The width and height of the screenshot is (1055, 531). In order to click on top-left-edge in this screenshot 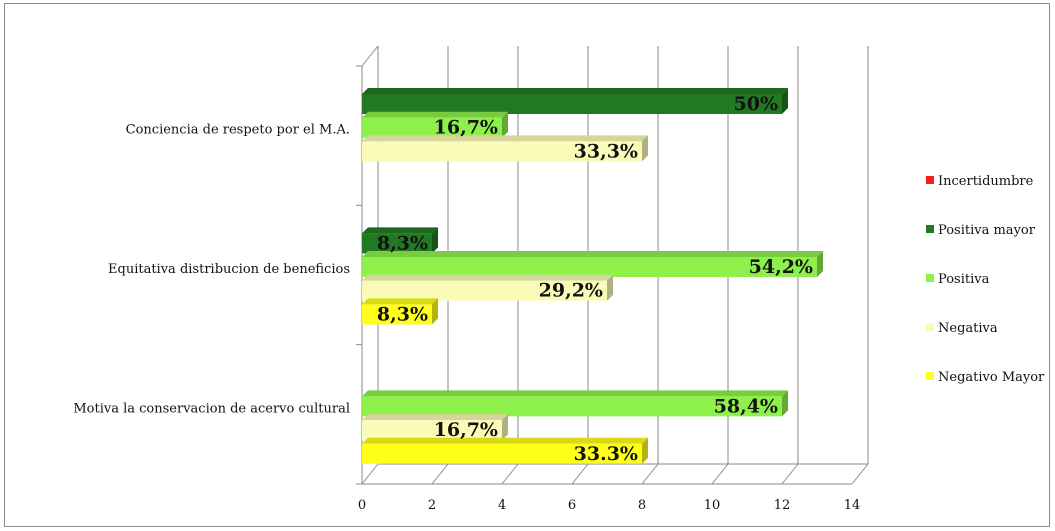, I will do `click(370, 56)`.